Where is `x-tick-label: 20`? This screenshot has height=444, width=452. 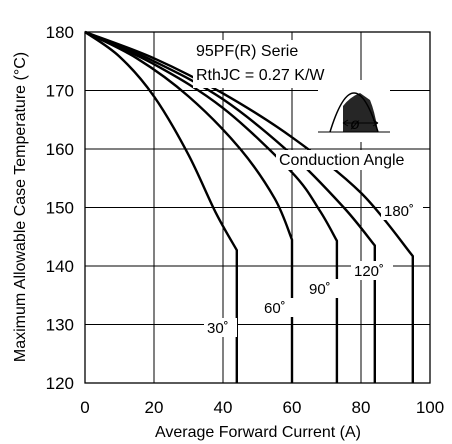 x-tick-label: 20 is located at coordinates (154, 407).